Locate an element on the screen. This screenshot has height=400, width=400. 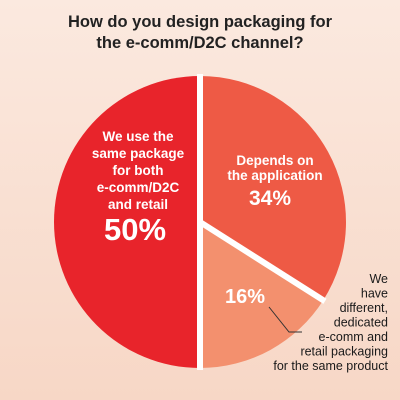
slice-label-different-packaging-line-6: retail packaging is located at coordinates (344, 352).